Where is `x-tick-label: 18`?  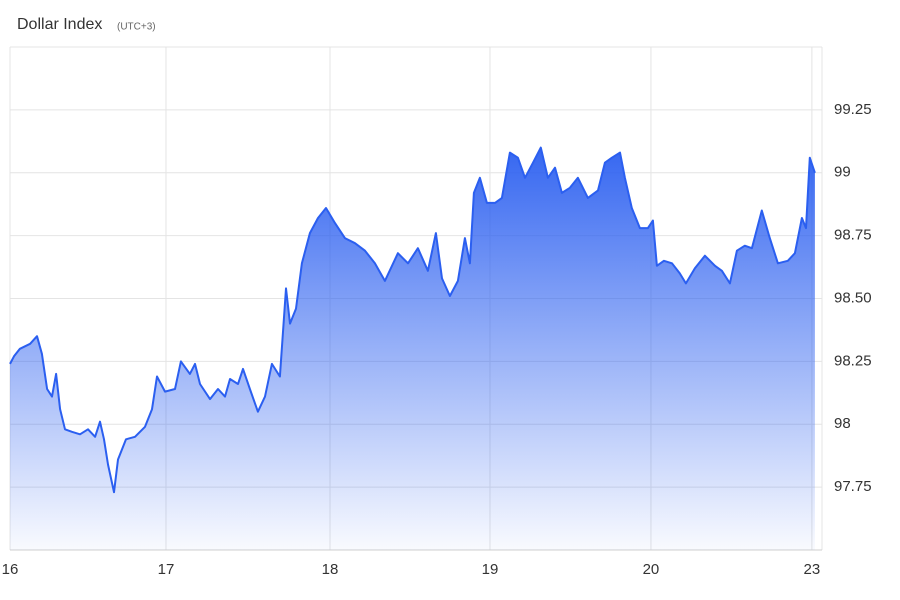
x-tick-label: 18 is located at coordinates (330, 569).